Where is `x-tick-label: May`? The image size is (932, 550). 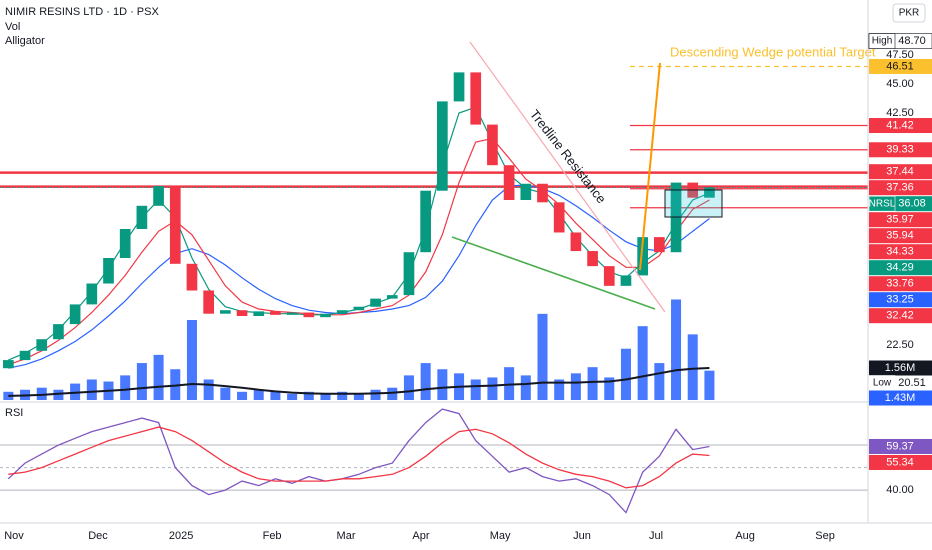 x-tick-label: May is located at coordinates (500, 536).